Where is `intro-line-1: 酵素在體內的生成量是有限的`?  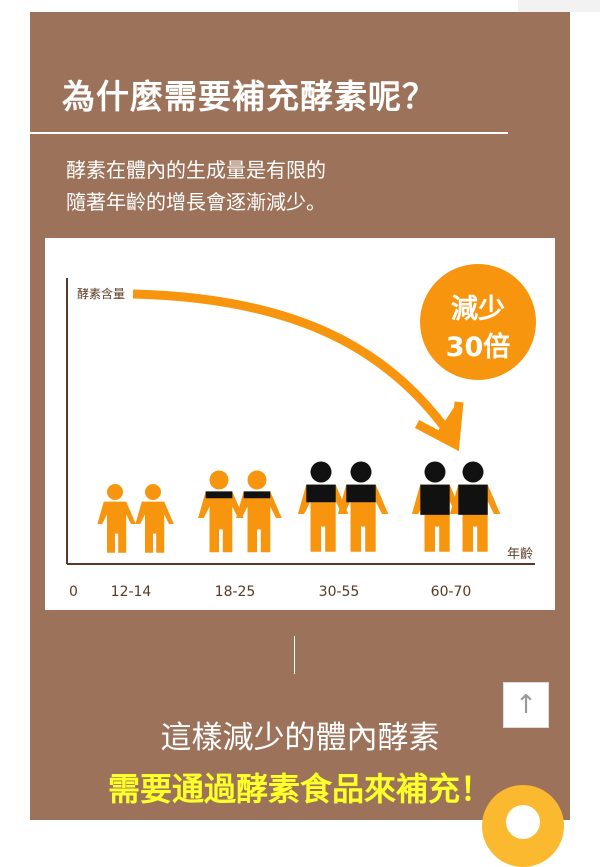 intro-line-1: 酵素在體內的生成量是有限的 is located at coordinates (196, 170).